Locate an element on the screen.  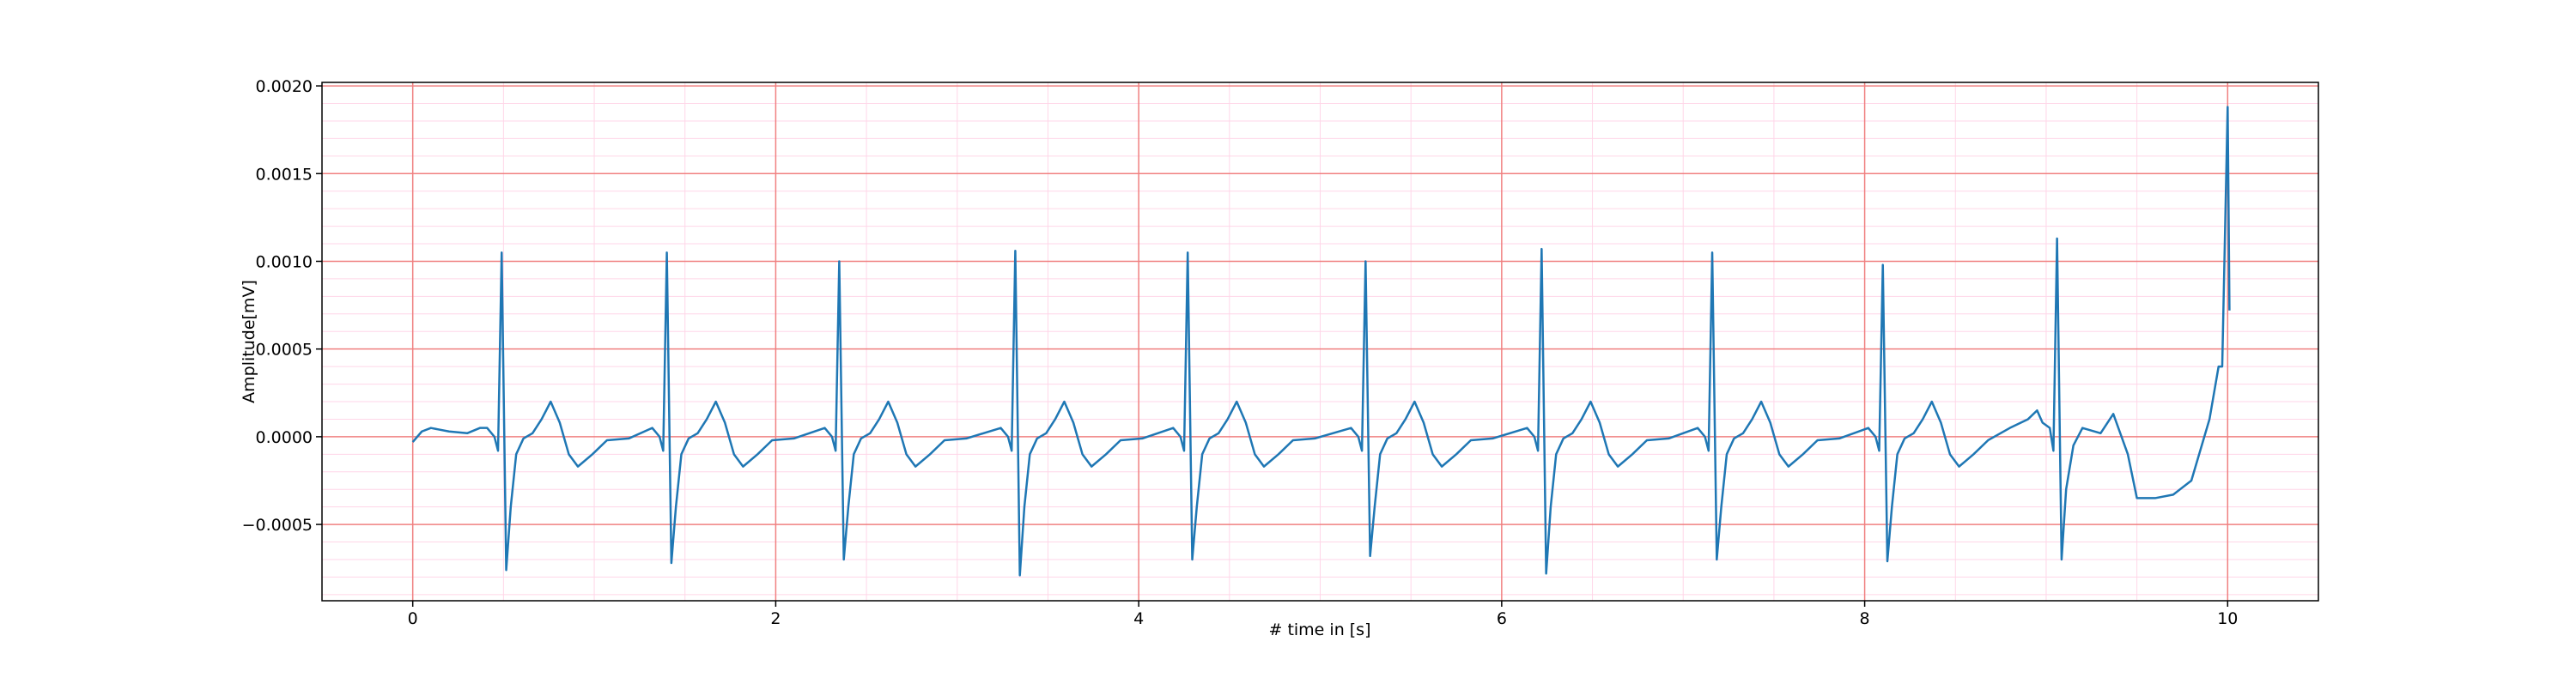
y-tick-label: 0.0010 is located at coordinates (284, 261).